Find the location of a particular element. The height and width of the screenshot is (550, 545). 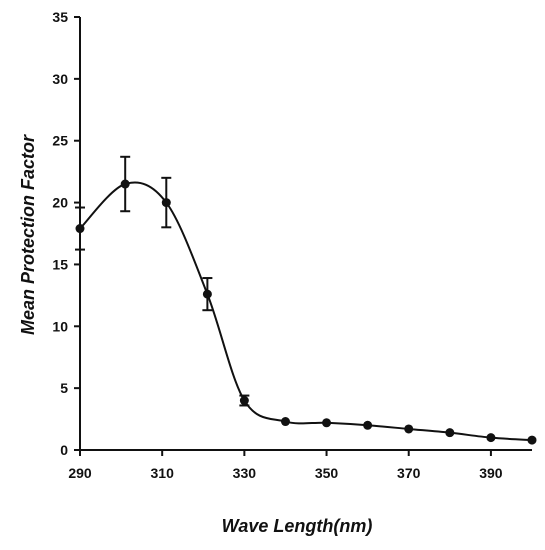

y-tick-label: 20 is located at coordinates (60, 203).